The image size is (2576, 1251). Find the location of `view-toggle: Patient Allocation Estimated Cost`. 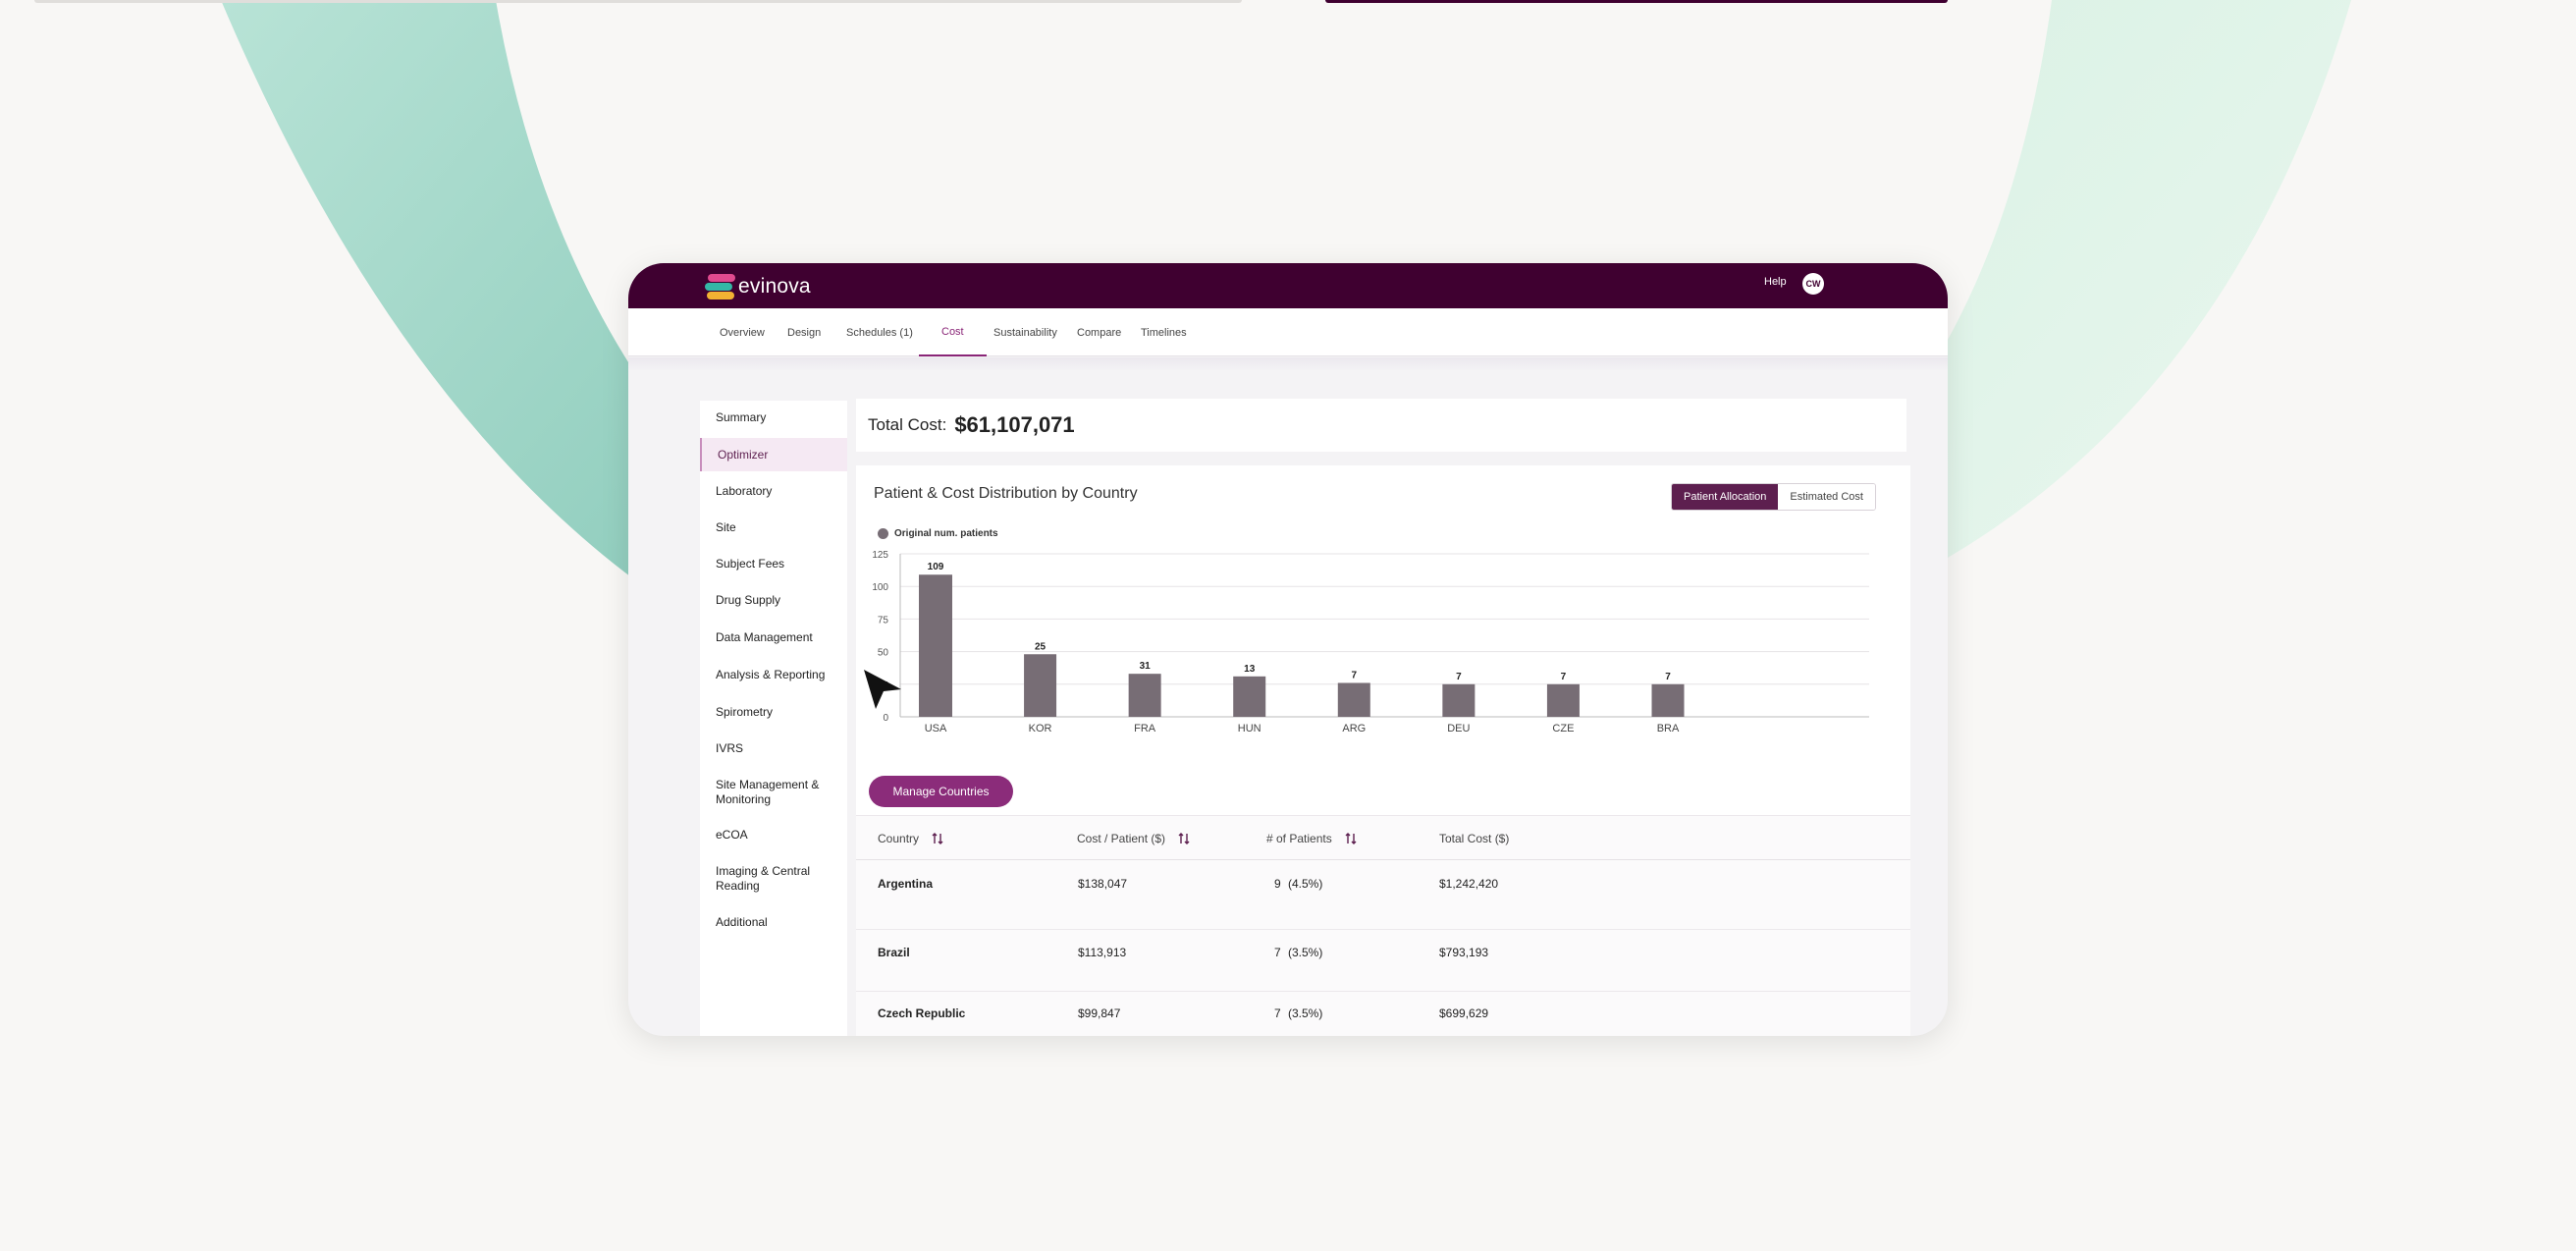

view-toggle: Patient Allocation Estimated Cost is located at coordinates (1773, 497).